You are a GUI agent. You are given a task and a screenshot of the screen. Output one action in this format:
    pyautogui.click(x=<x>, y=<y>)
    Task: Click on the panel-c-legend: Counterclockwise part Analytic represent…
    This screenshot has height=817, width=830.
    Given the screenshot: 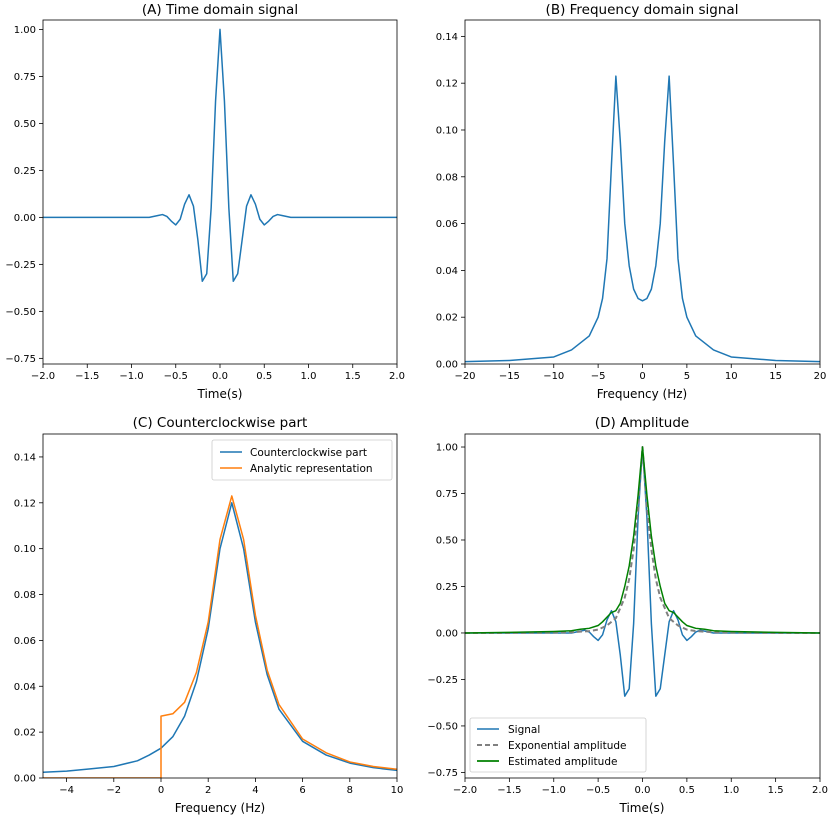 What is the action you would take?
    pyautogui.click(x=302, y=460)
    